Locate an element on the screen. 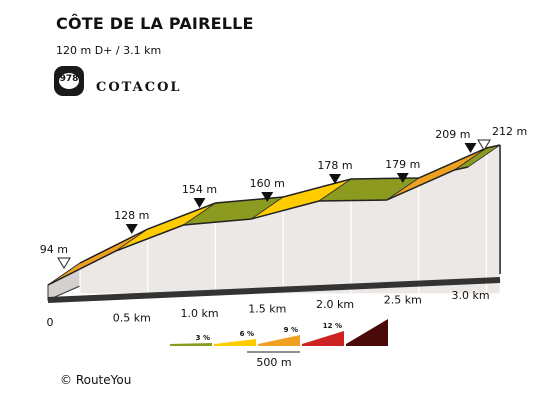 The width and height of the screenshot is (550, 400). profile-base is located at coordinates (274, 290).